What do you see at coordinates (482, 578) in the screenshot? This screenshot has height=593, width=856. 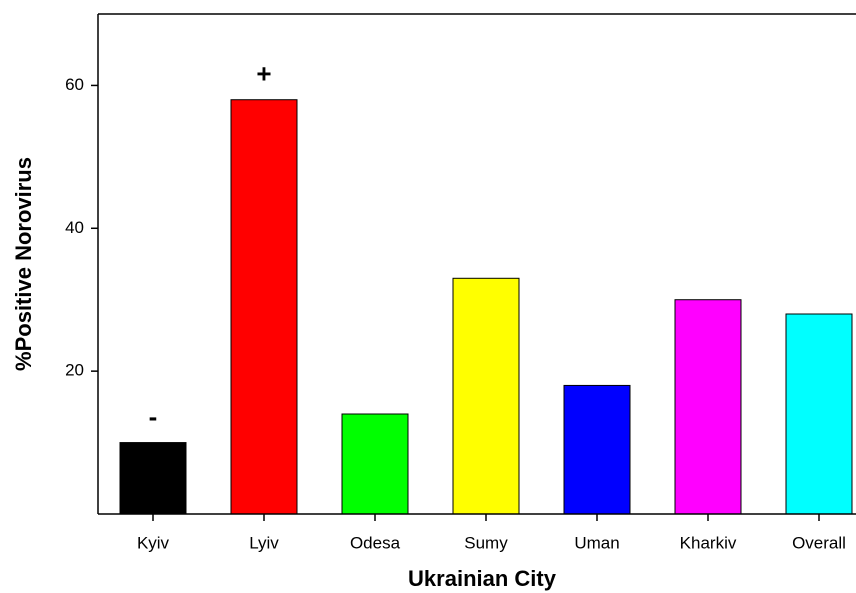 I see `x-axis-title: Ukrainian City` at bounding box center [482, 578].